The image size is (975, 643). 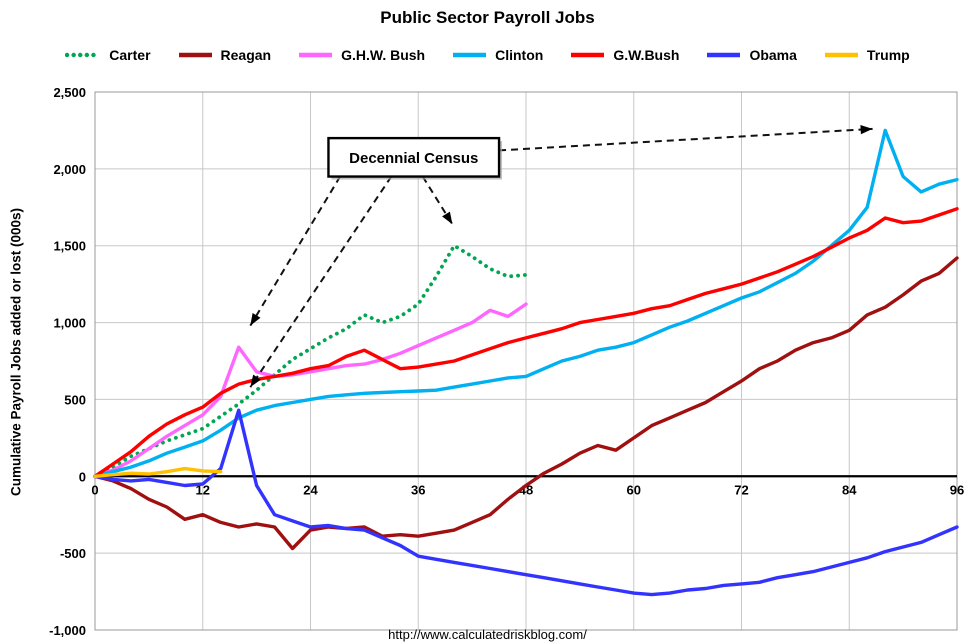 I want to click on legend-swatch-trump, so click(x=841, y=55).